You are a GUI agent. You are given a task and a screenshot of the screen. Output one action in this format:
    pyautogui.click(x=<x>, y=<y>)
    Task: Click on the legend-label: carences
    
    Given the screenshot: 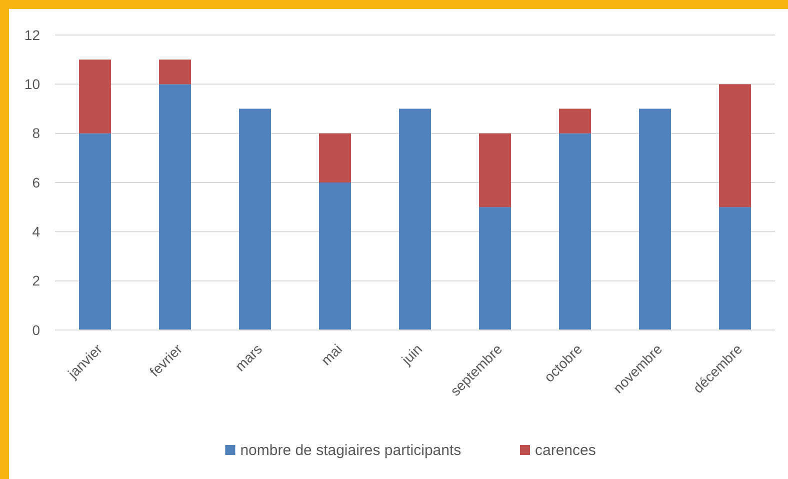 What is the action you would take?
    pyautogui.click(x=565, y=450)
    